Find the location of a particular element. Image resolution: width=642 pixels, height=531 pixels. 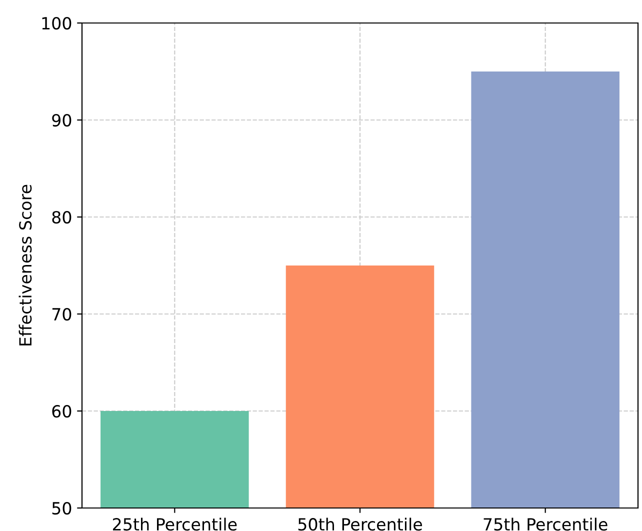

x-tick-label: 75th Percentile is located at coordinates (546, 524).